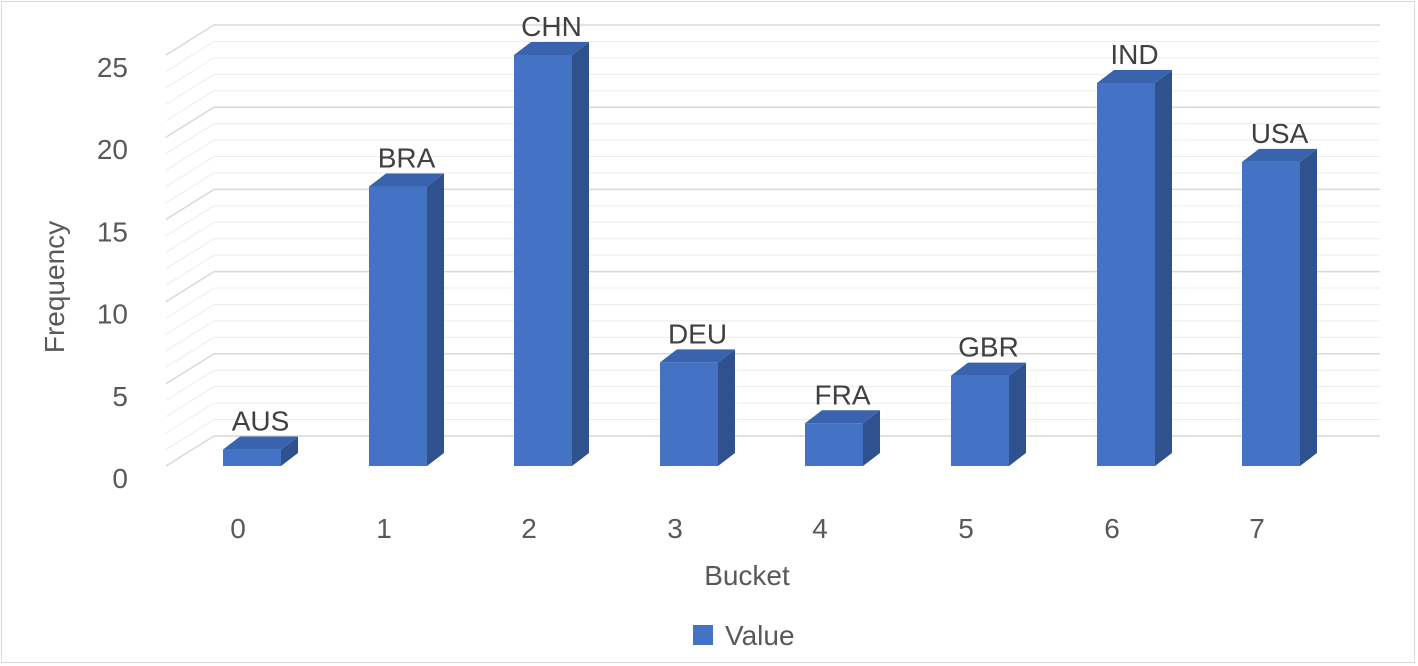  Describe the element at coordinates (1134, 54) in the screenshot. I see `data-label: IND` at that location.